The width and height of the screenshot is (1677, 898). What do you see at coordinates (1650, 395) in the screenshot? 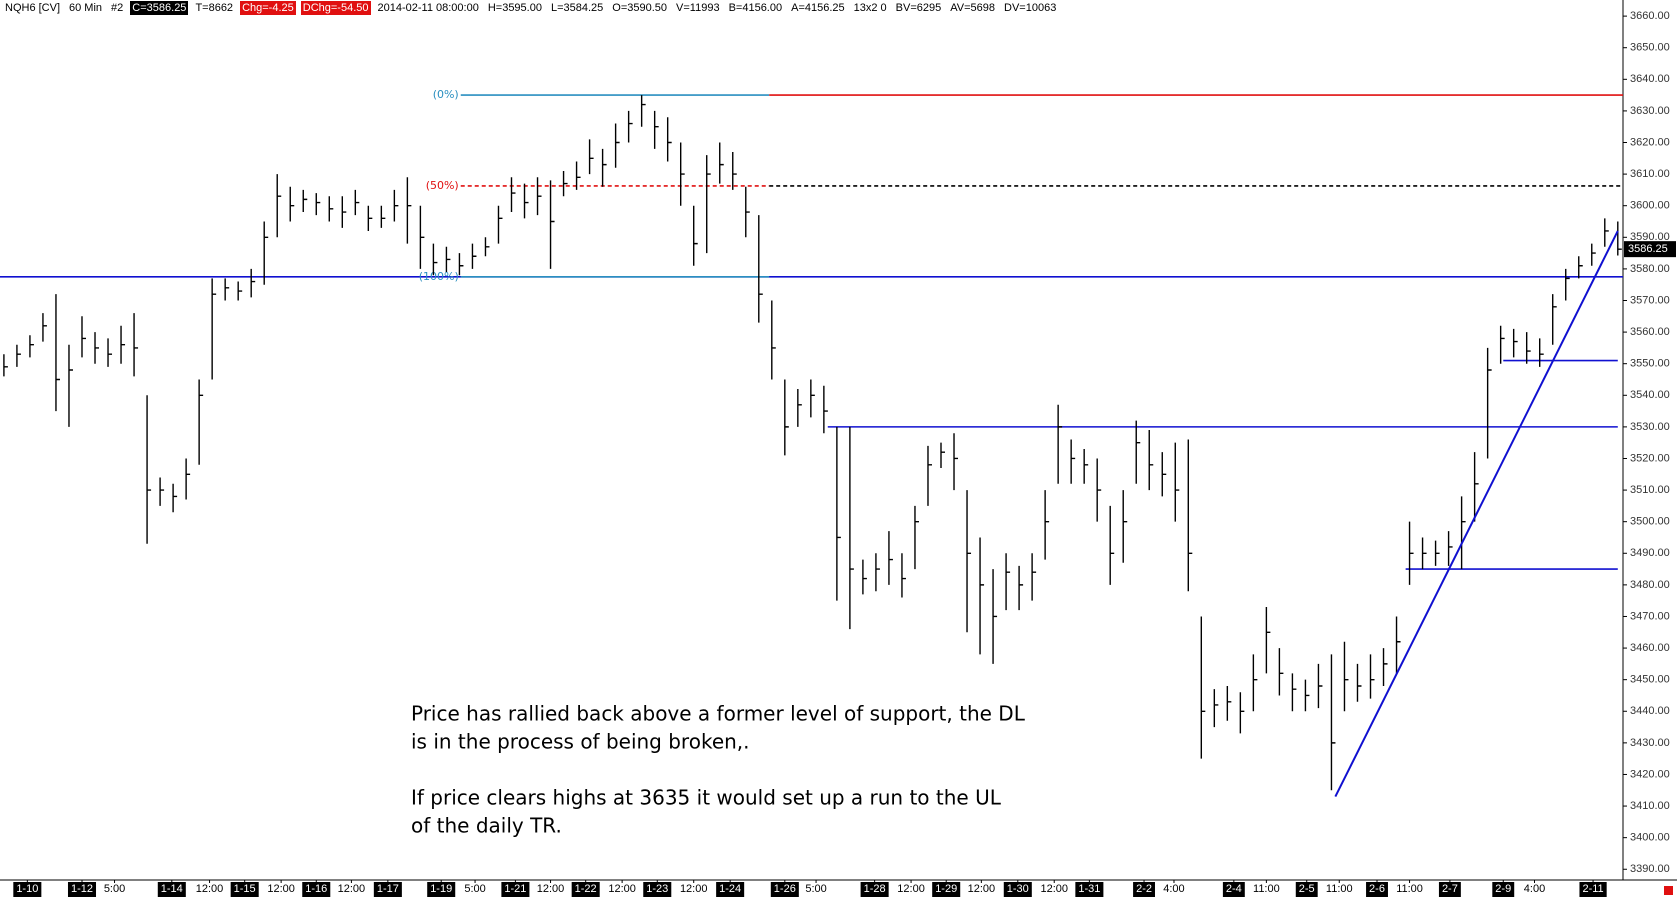
I see `y-tick-label: 3540.00` at bounding box center [1650, 395].